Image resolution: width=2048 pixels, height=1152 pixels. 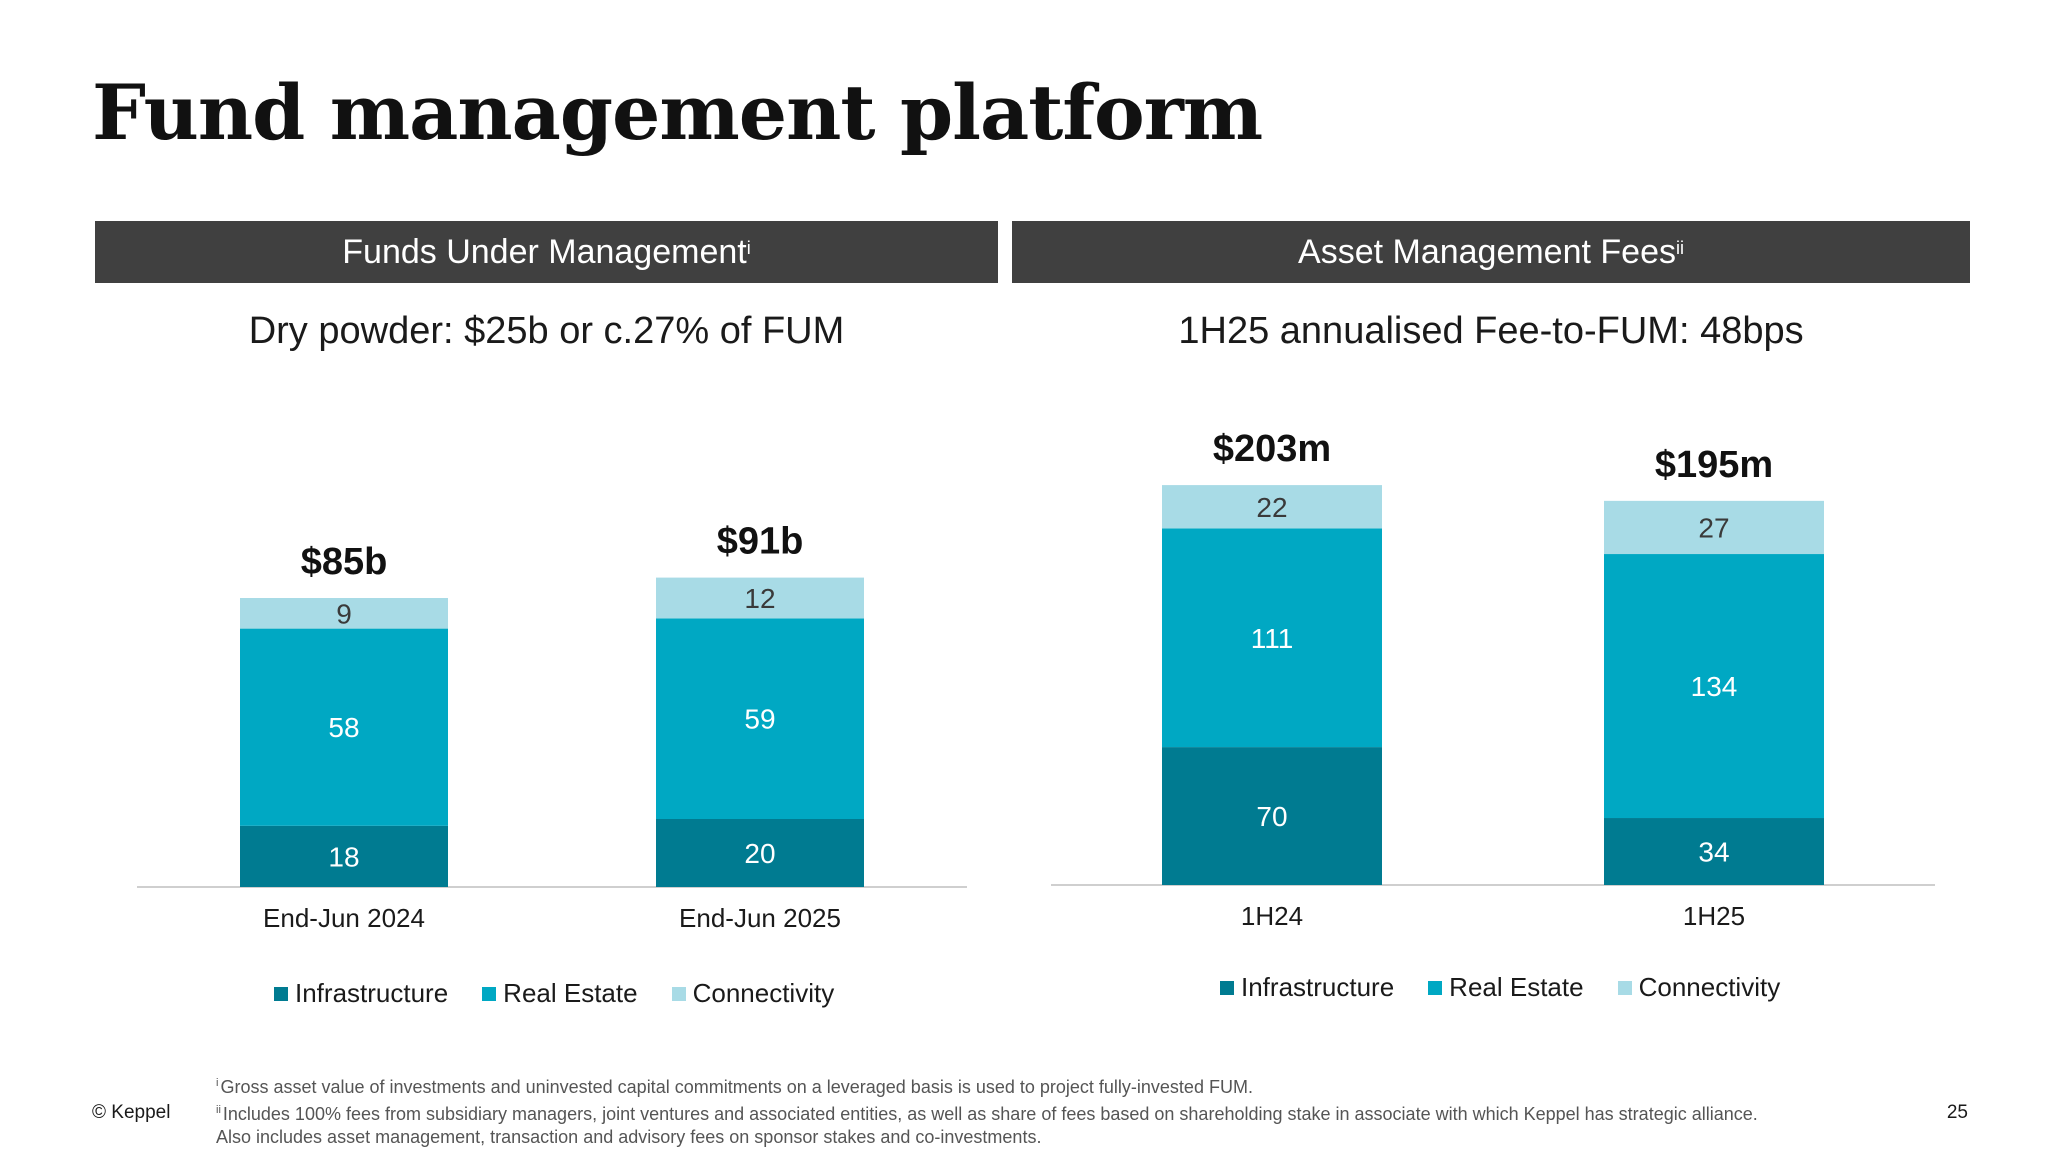 I want to click on x-tick-label: End-Jun 2025, so click(x=760, y=918).